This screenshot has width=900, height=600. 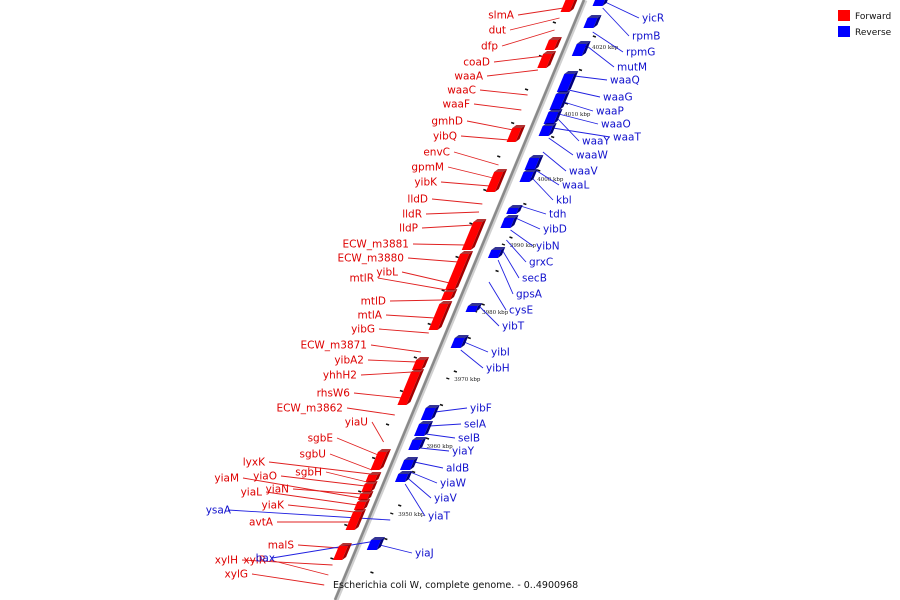 I want to click on gene-connector-ecw-m3880, so click(x=433, y=260).